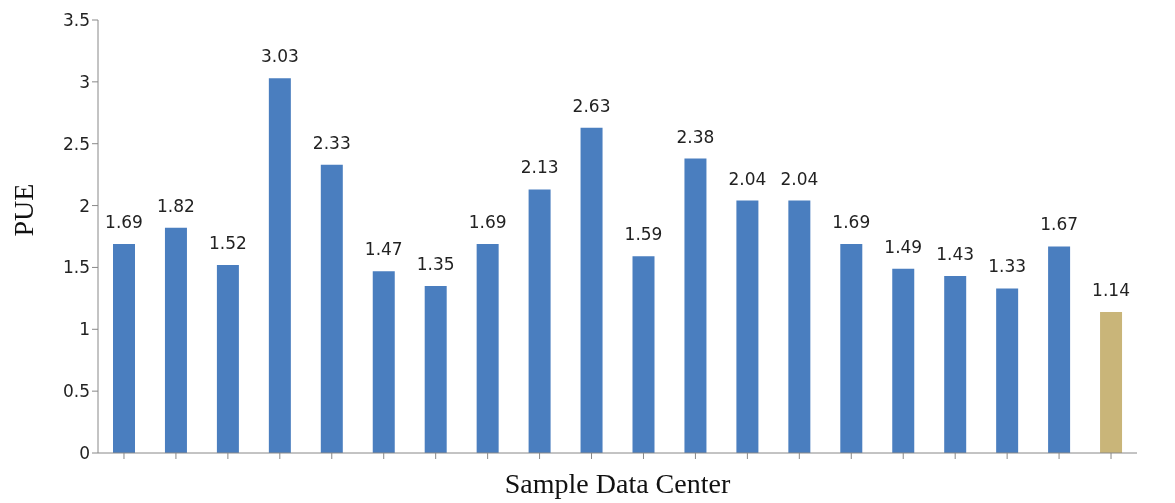 This screenshot has height=503, width=1175. What do you see at coordinates (76, 20) in the screenshot?
I see `y-tick-label: 3.5` at bounding box center [76, 20].